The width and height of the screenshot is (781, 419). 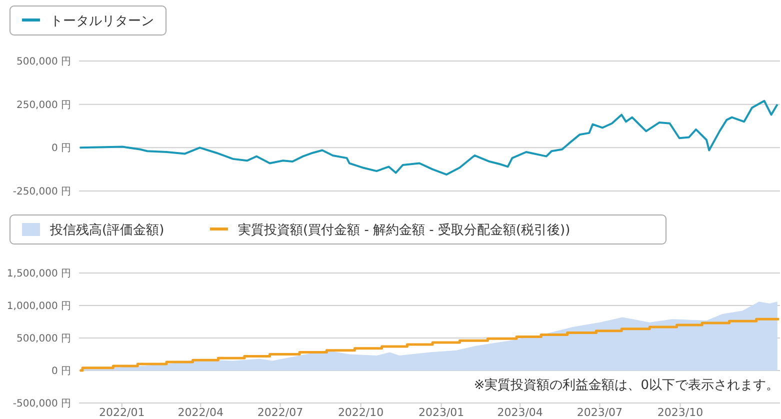 I want to click on legend-label: トータルリターン, so click(x=102, y=21).